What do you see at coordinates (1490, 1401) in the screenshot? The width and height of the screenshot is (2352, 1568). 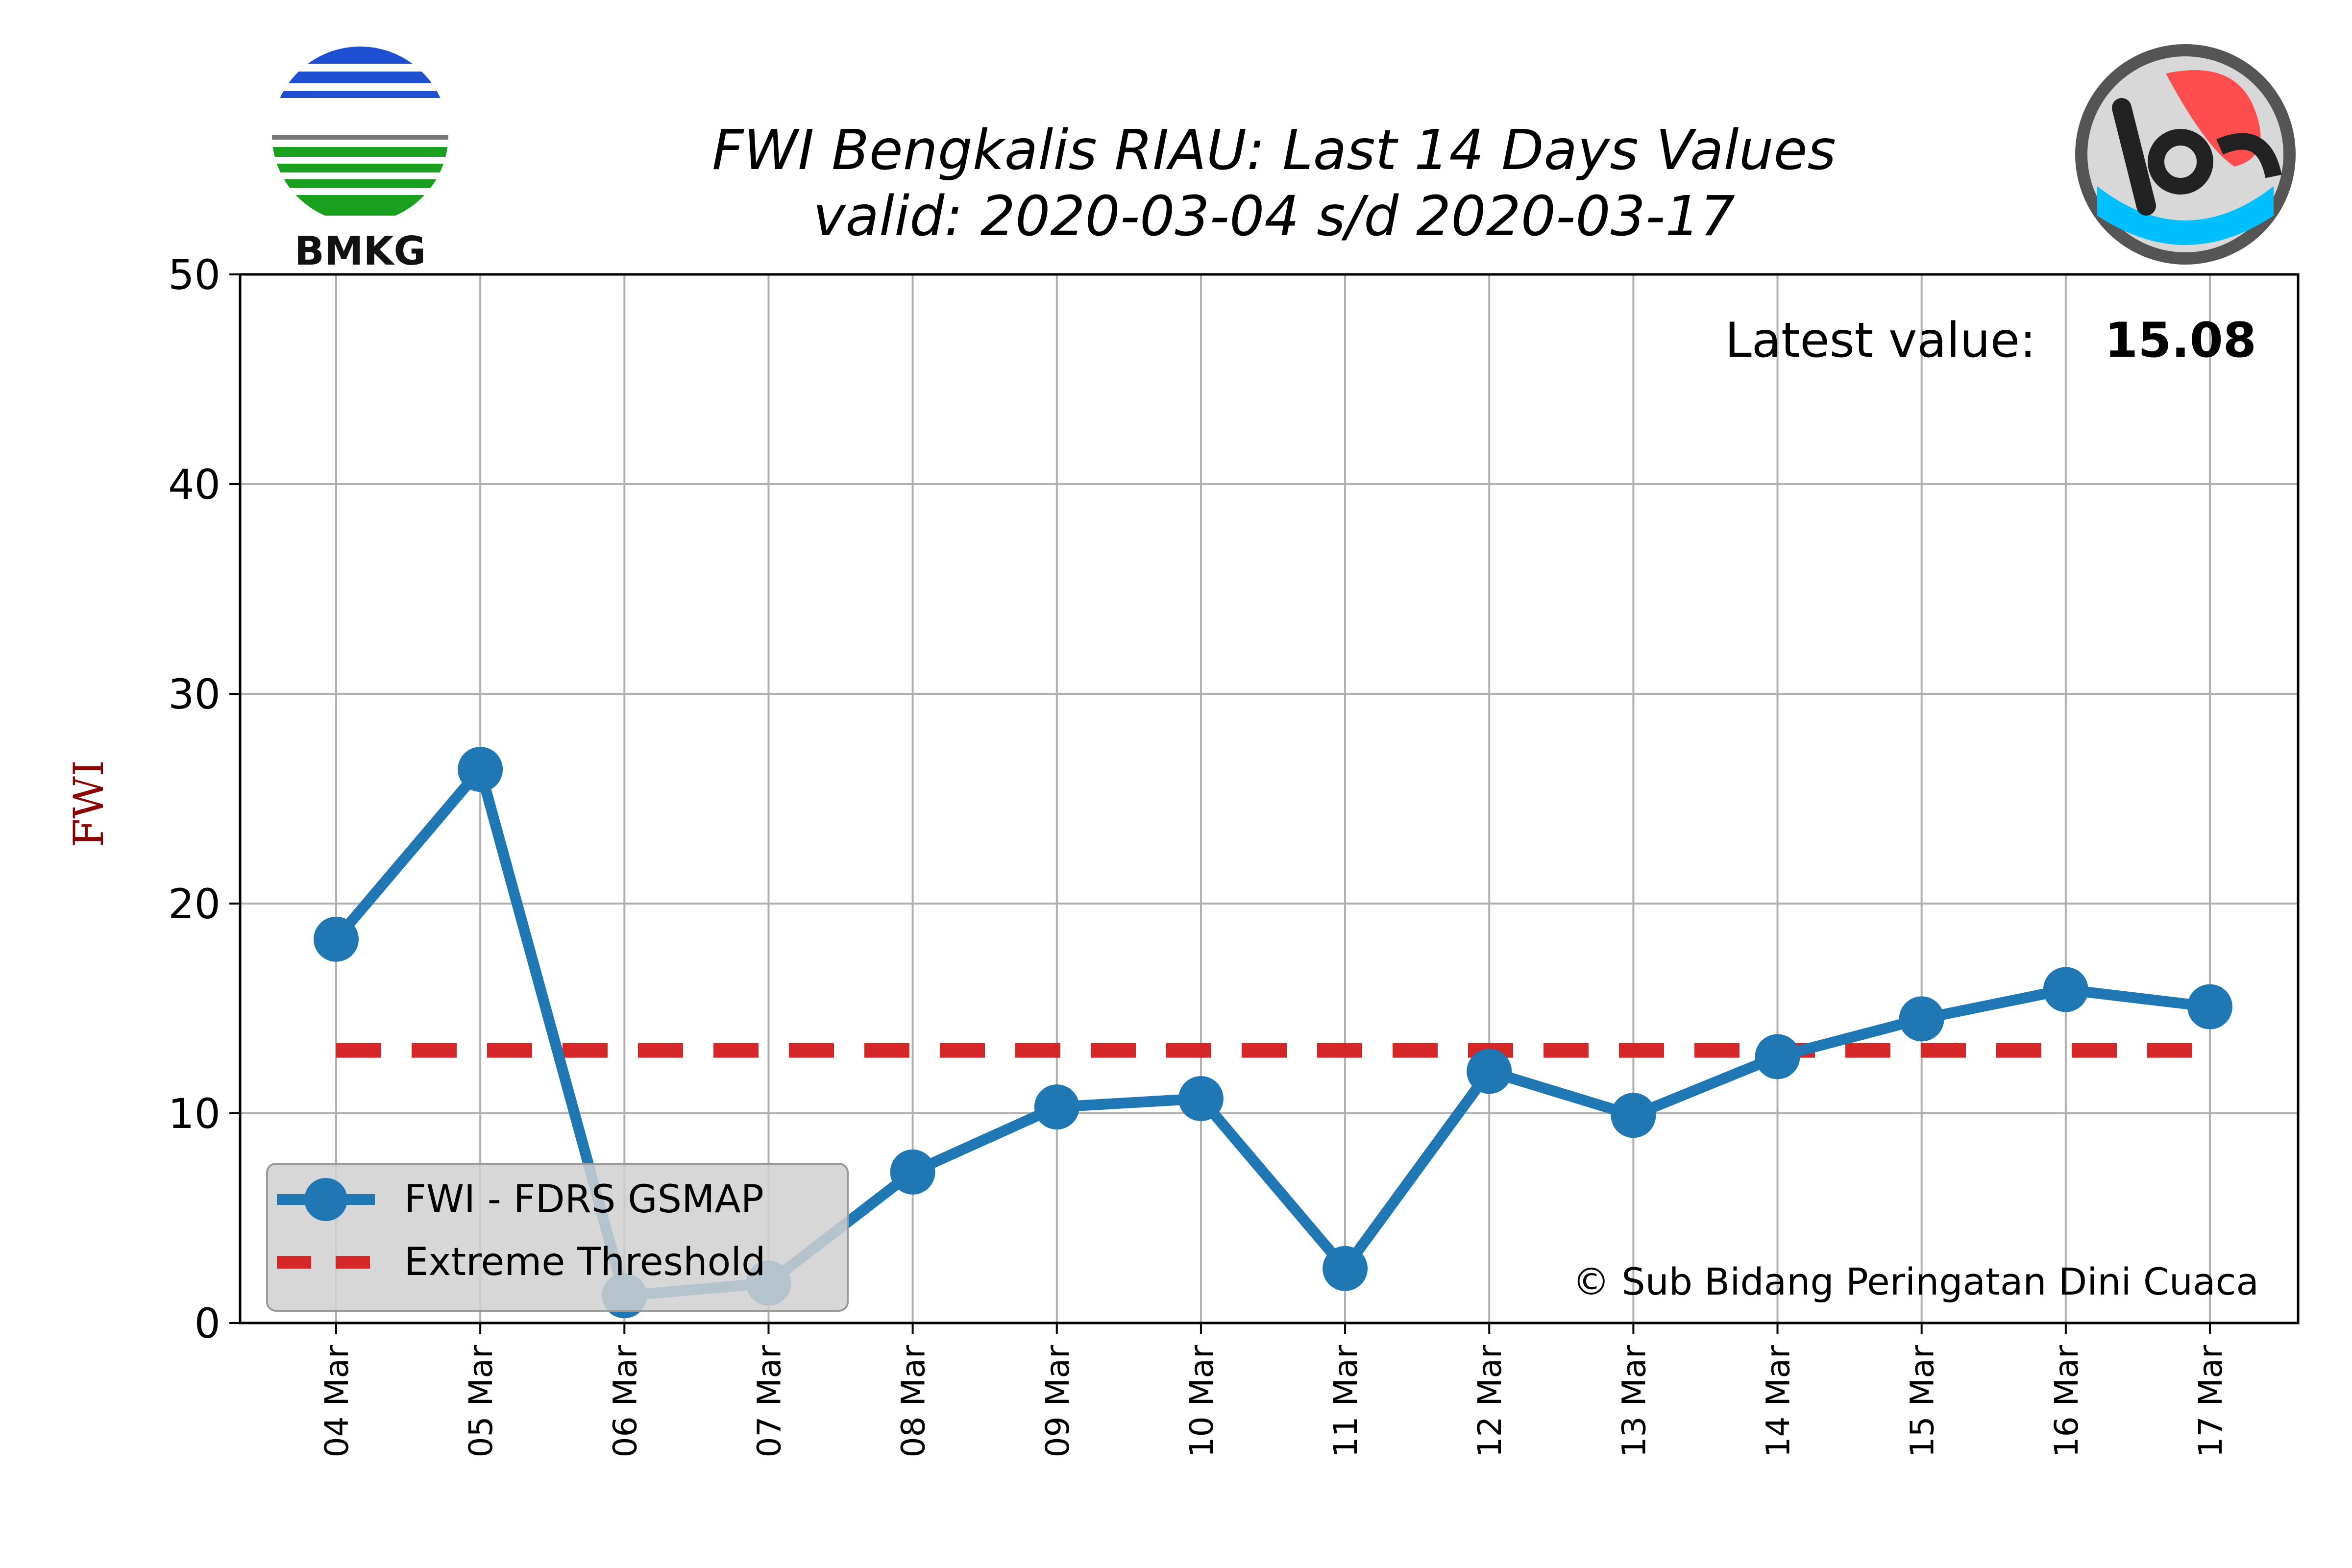 I see `x-tick-label: 12 Mar` at bounding box center [1490, 1401].